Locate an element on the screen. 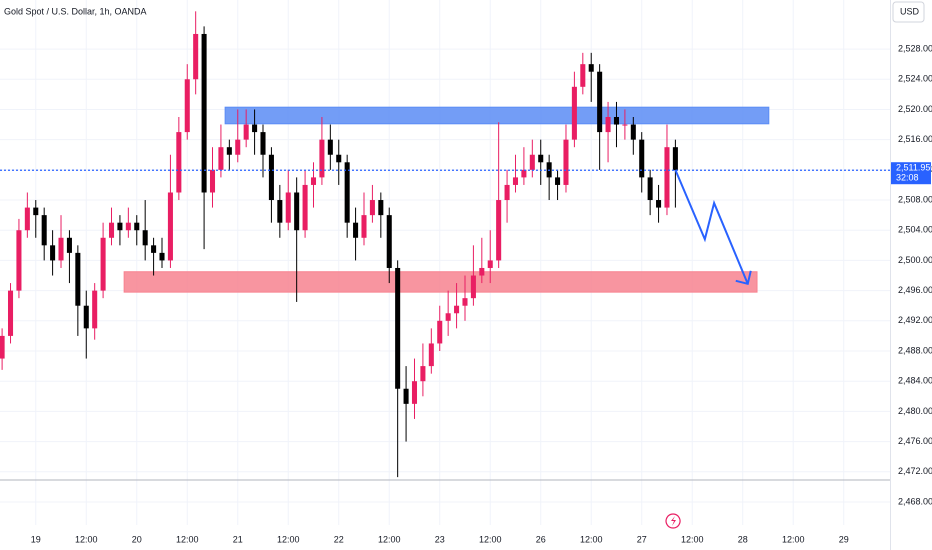 This screenshot has width=932, height=550. x-tick-label: 20 is located at coordinates (137, 539).